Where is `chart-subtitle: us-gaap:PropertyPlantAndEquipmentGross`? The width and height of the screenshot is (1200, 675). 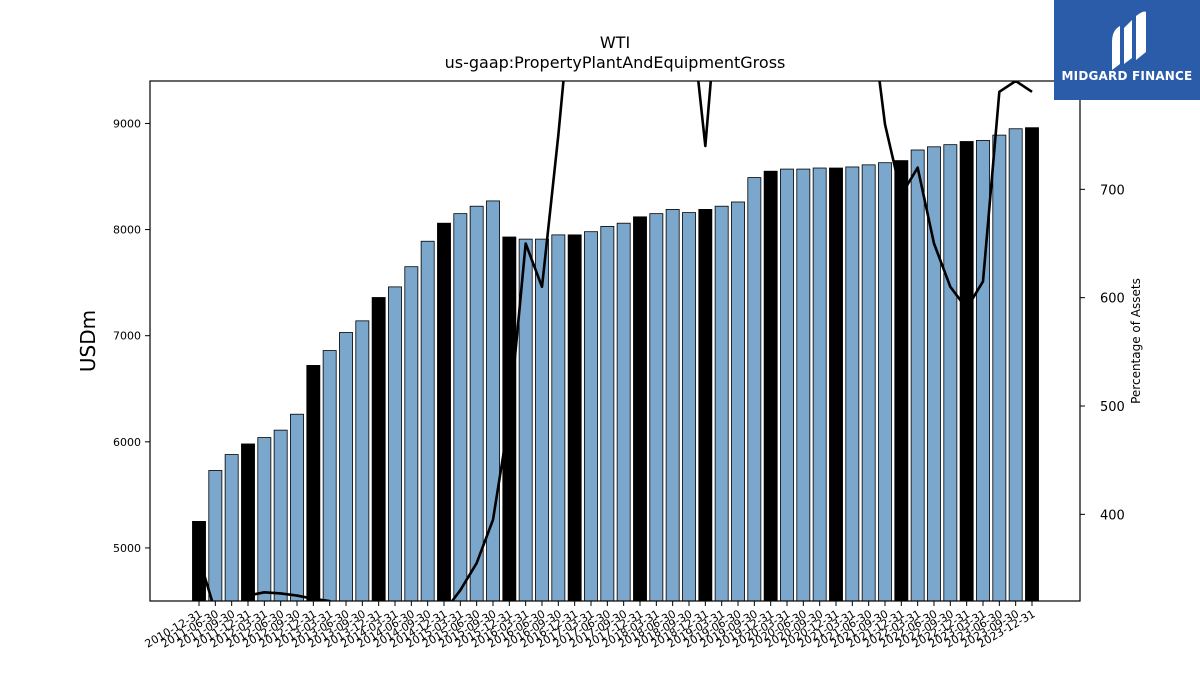
chart-subtitle: us-gaap:PropertyPlantAndEquipmentGross is located at coordinates (615, 62).